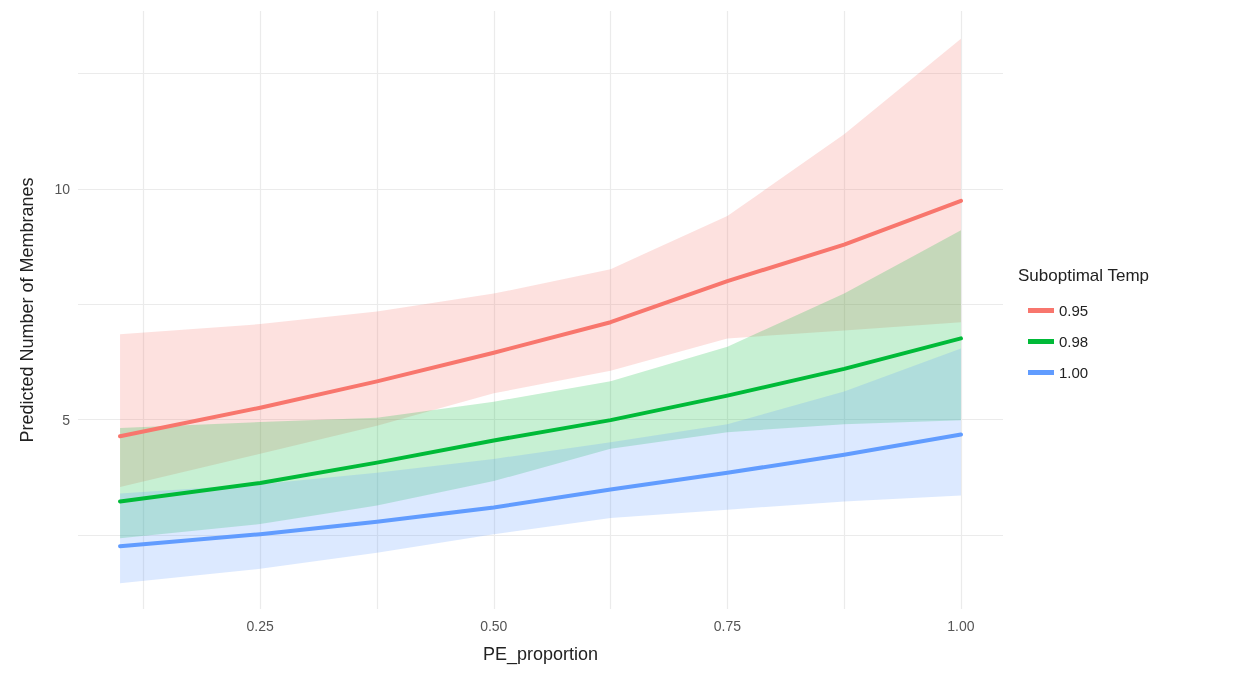 The height and width of the screenshot is (677, 1250). Describe the element at coordinates (1074, 341) in the screenshot. I see `legend-label: 0.98` at that location.